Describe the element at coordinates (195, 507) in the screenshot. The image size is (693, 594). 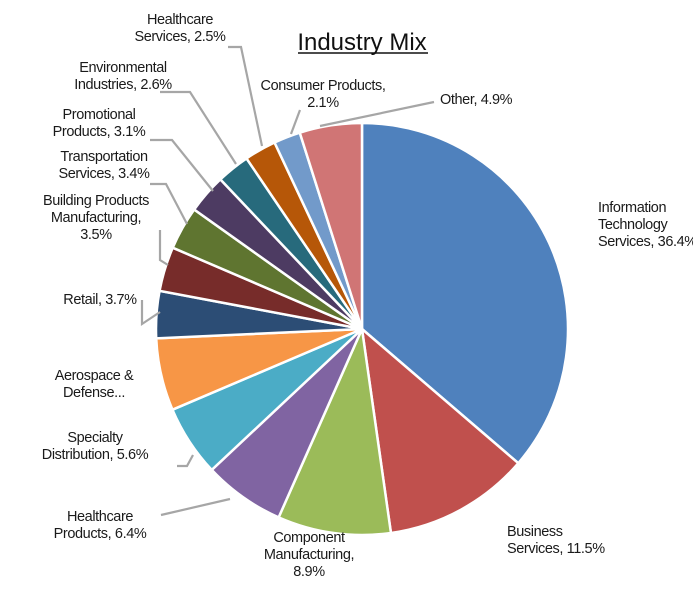
I see `leader-line-healthcare-products` at that location.